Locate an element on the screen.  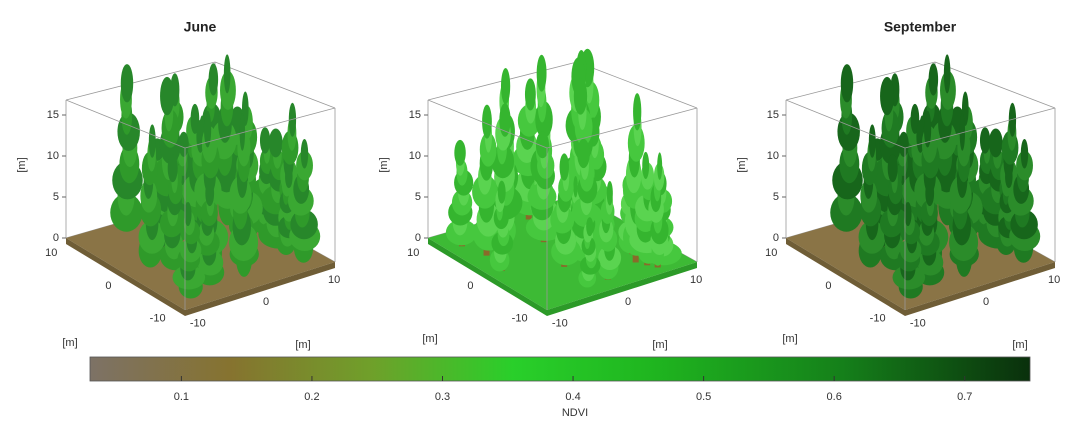
colorbar-tick-label: 0.1 is located at coordinates (181, 397).